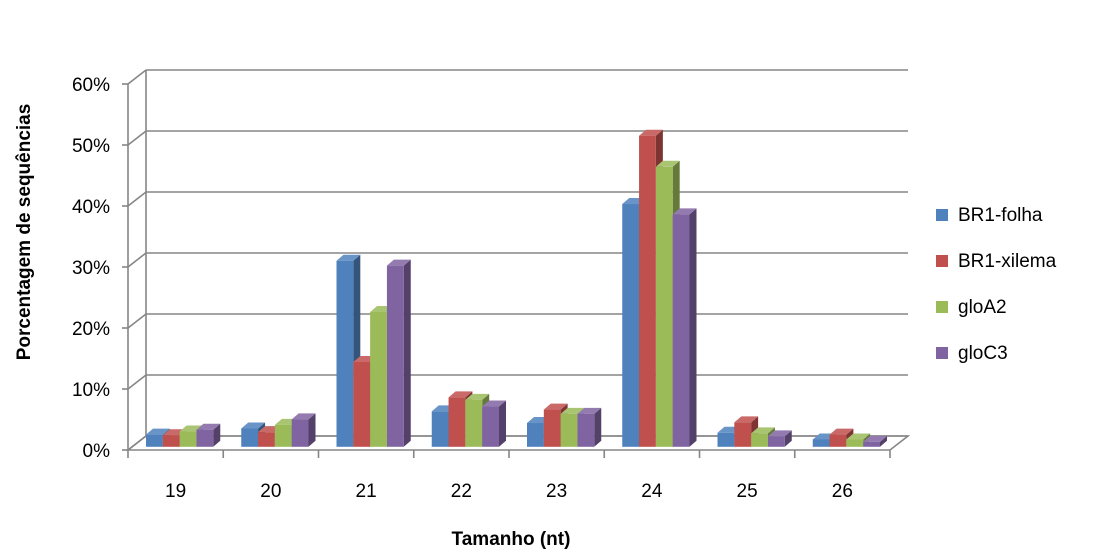  Describe the element at coordinates (91, 329) in the screenshot. I see `y-tick-label: 20%` at that location.